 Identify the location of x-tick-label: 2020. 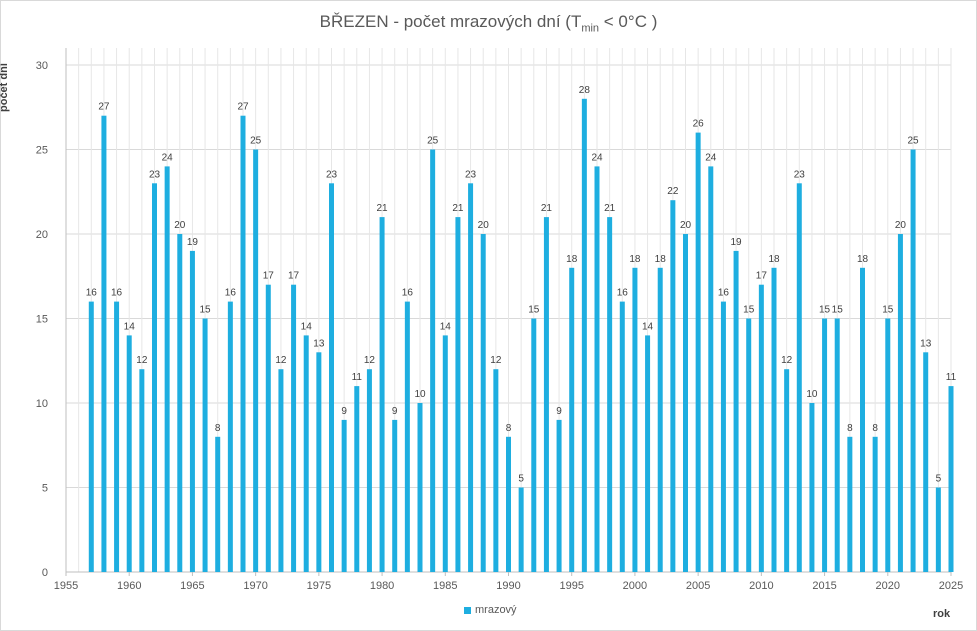
(888, 586).